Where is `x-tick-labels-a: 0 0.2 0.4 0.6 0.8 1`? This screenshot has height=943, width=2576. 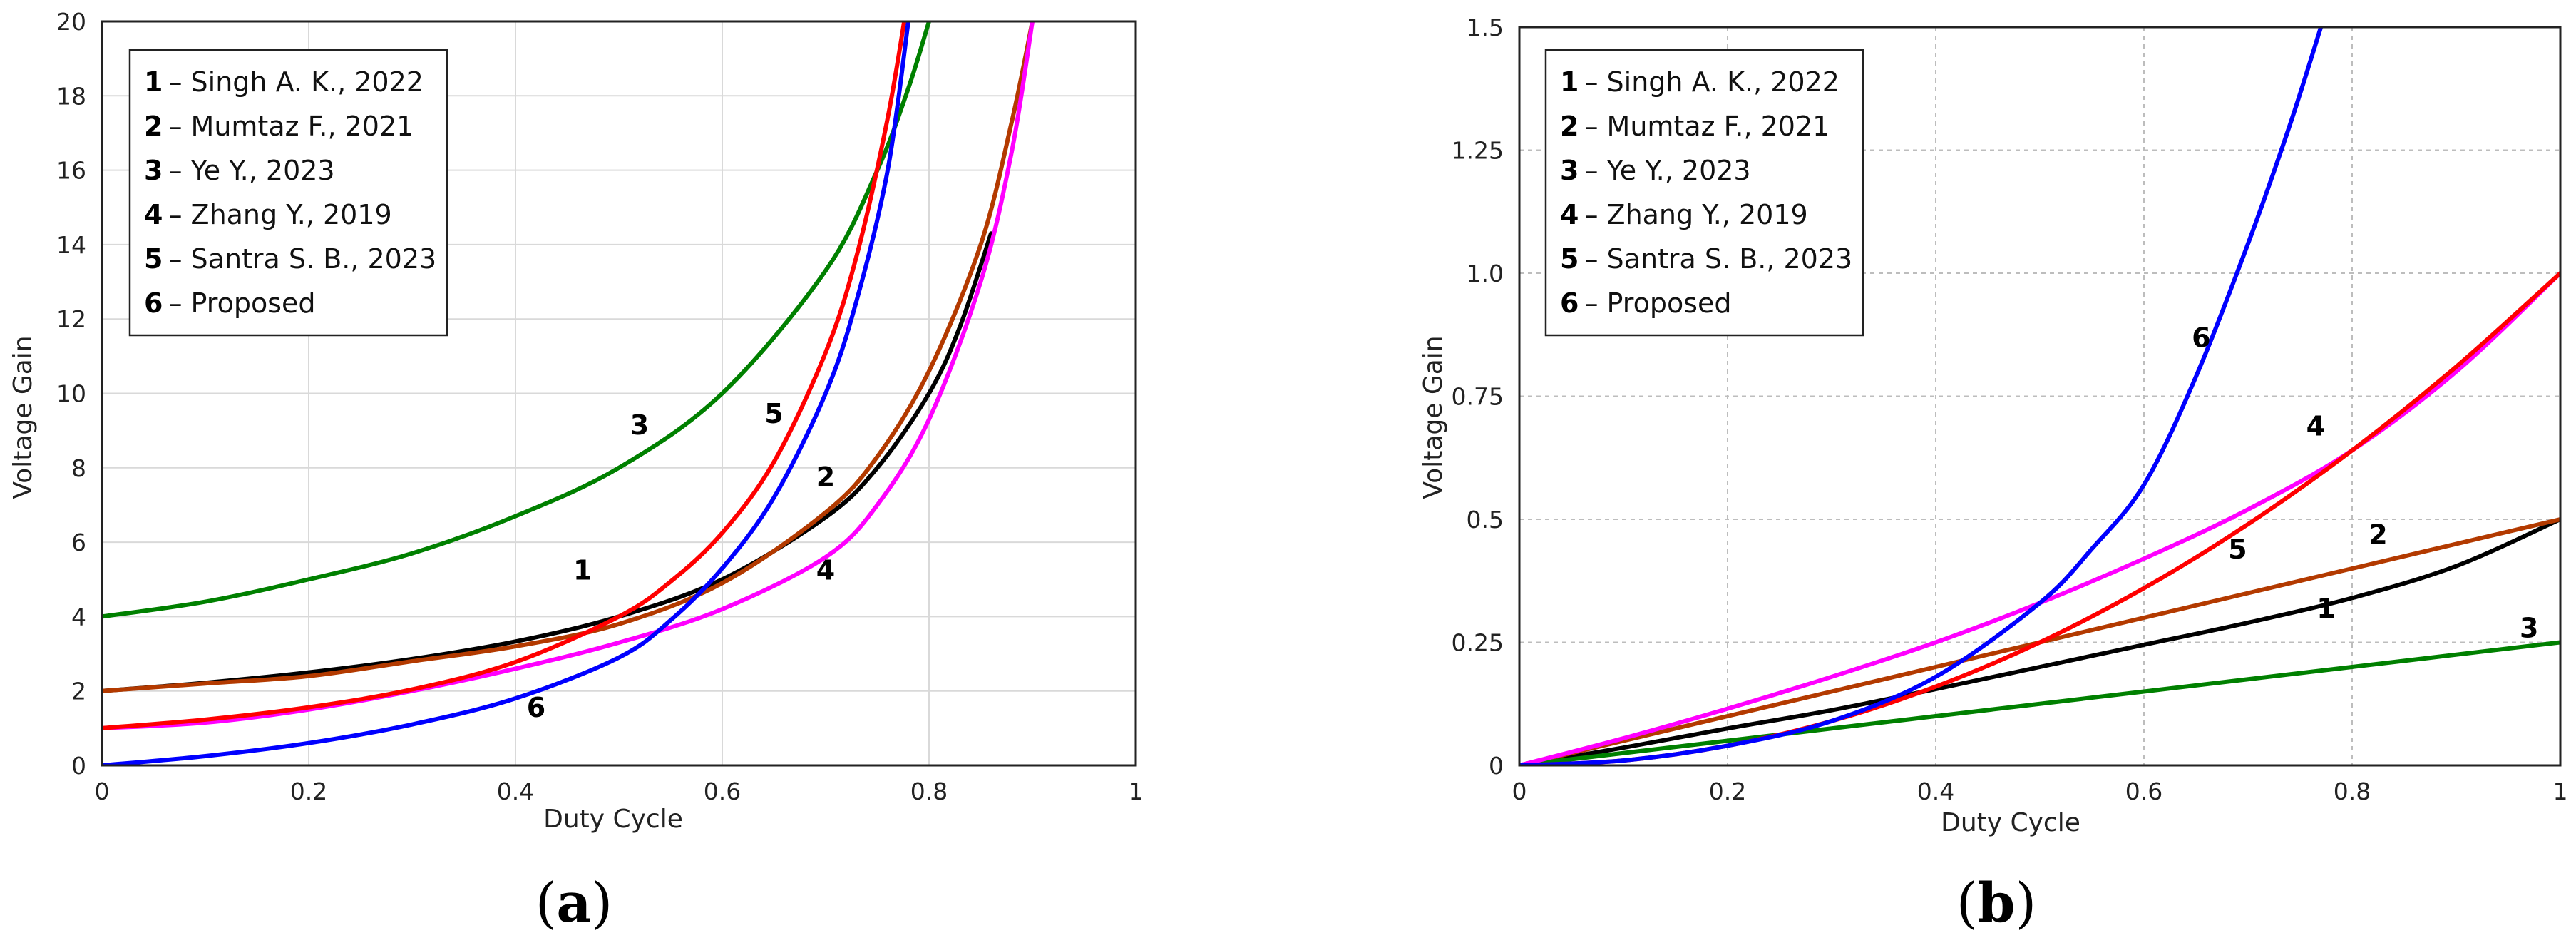
x-tick-labels-a: 0 0.2 0.4 0.6 0.8 1 is located at coordinates (619, 792).